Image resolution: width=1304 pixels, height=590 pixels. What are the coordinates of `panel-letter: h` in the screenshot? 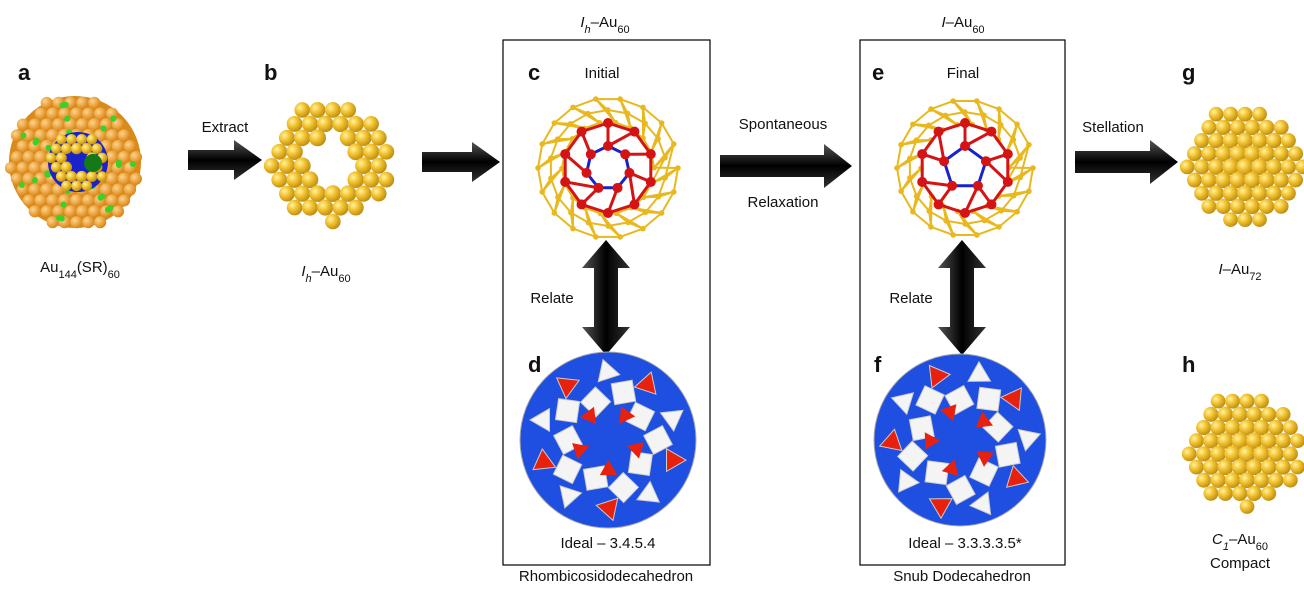 It's located at (1188, 364).